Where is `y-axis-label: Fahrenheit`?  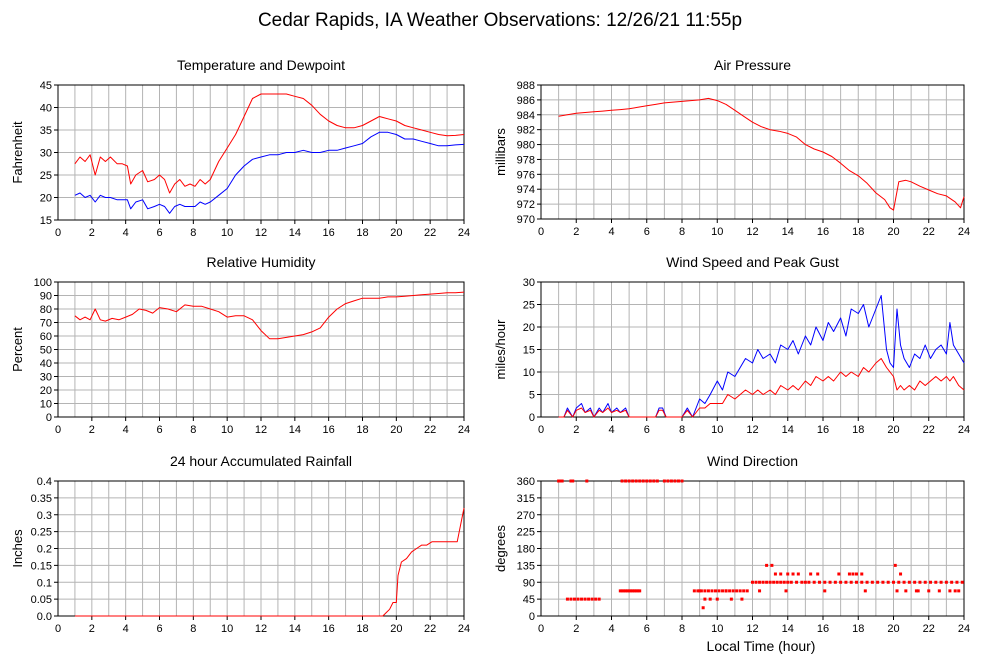 y-axis-label: Fahrenheit is located at coordinates (17, 152).